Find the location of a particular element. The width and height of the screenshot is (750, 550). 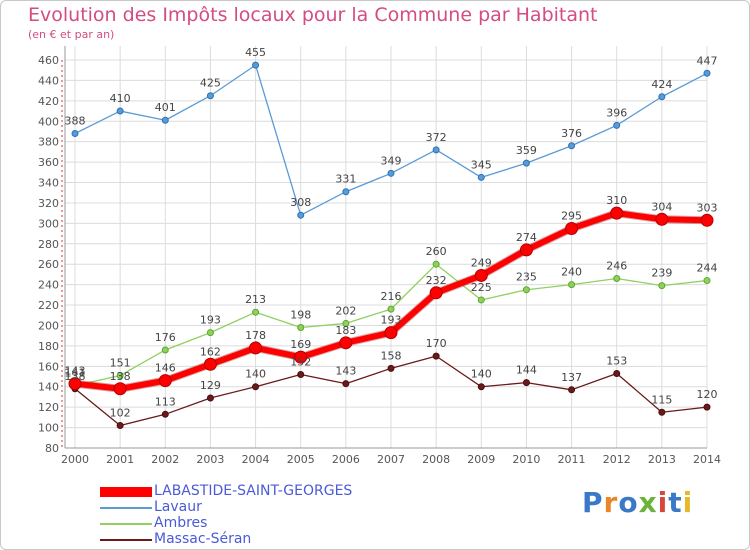

data-label: 202 is located at coordinates (345, 310).